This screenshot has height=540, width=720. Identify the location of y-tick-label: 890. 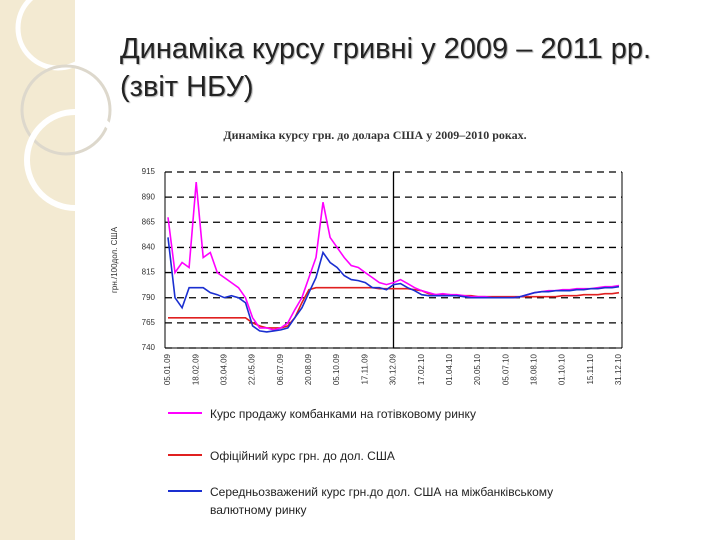
(149, 196).